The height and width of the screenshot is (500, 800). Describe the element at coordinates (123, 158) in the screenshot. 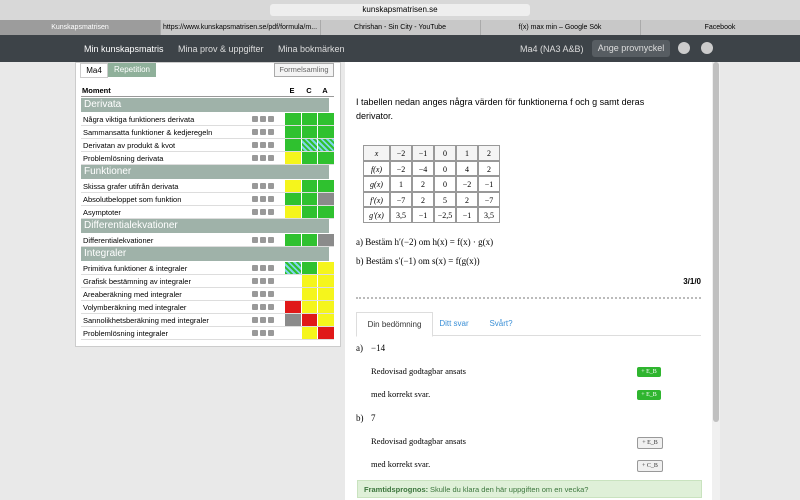

I see `topic-link: Problemlösning derivata` at that location.